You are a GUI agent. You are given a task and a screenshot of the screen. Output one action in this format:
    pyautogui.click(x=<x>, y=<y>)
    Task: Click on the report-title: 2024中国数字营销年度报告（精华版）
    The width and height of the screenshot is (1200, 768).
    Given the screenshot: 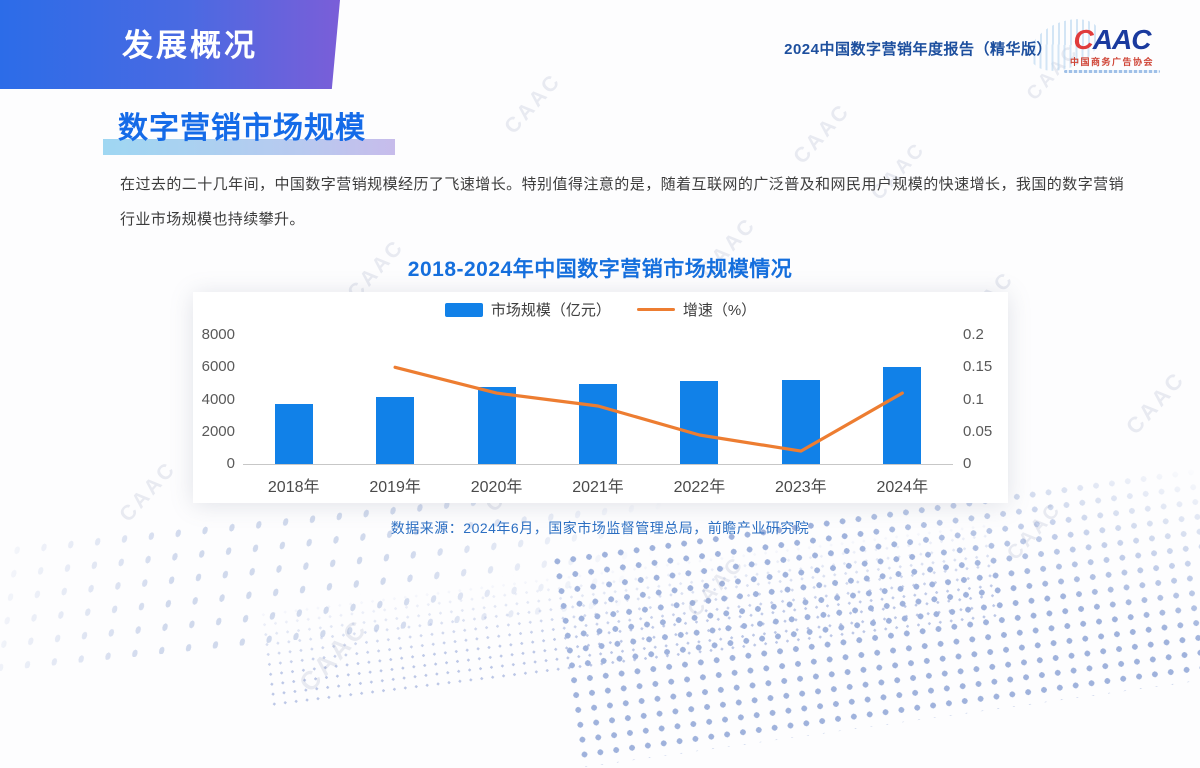 What is the action you would take?
    pyautogui.click(x=918, y=49)
    